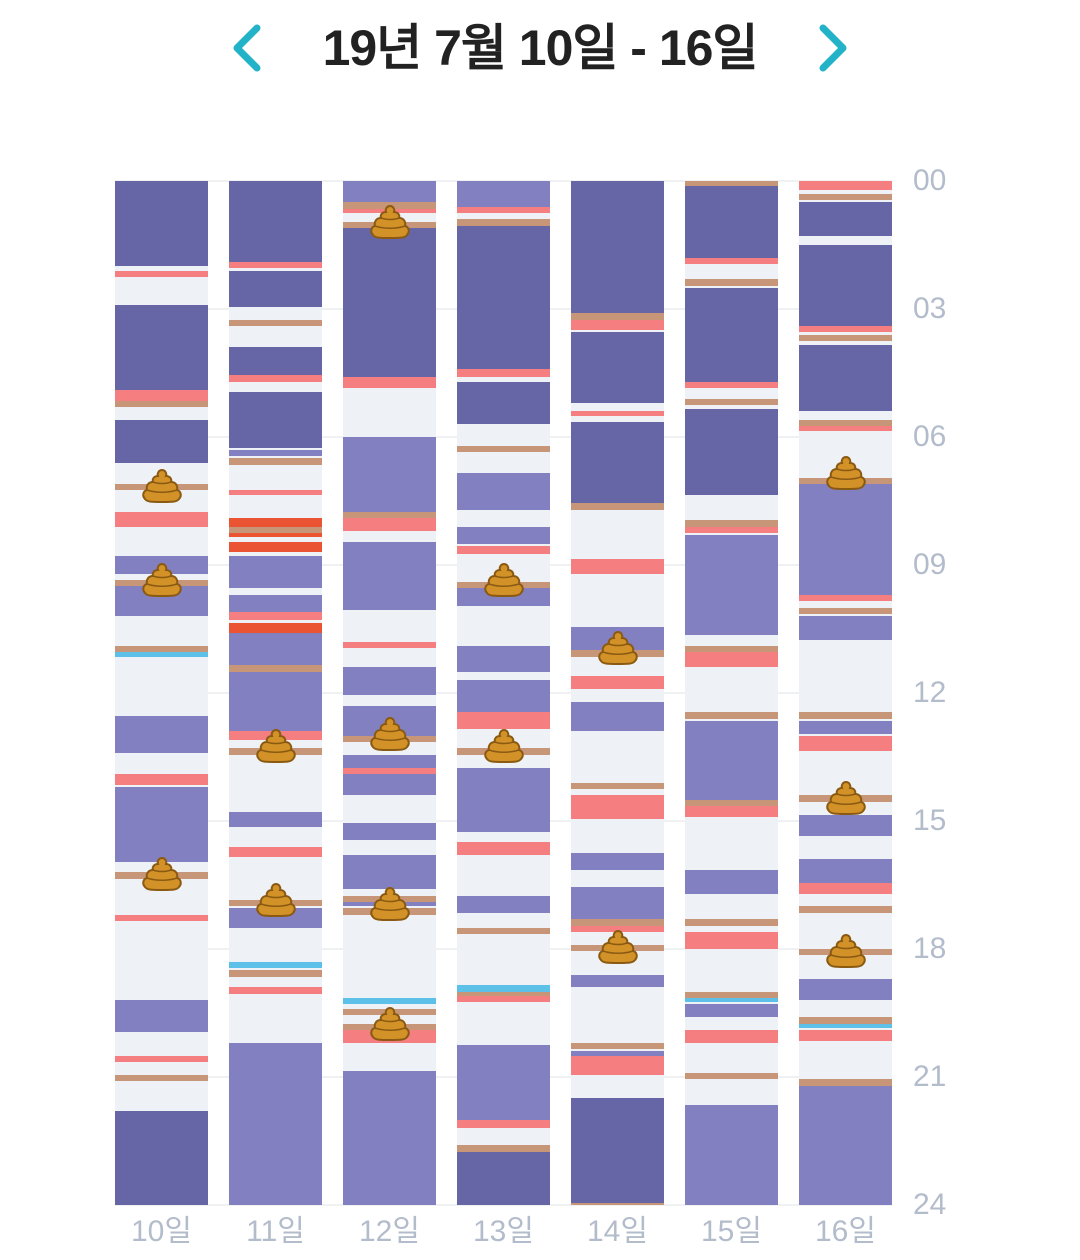  What do you see at coordinates (835, 48) in the screenshot?
I see `next-week-button` at bounding box center [835, 48].